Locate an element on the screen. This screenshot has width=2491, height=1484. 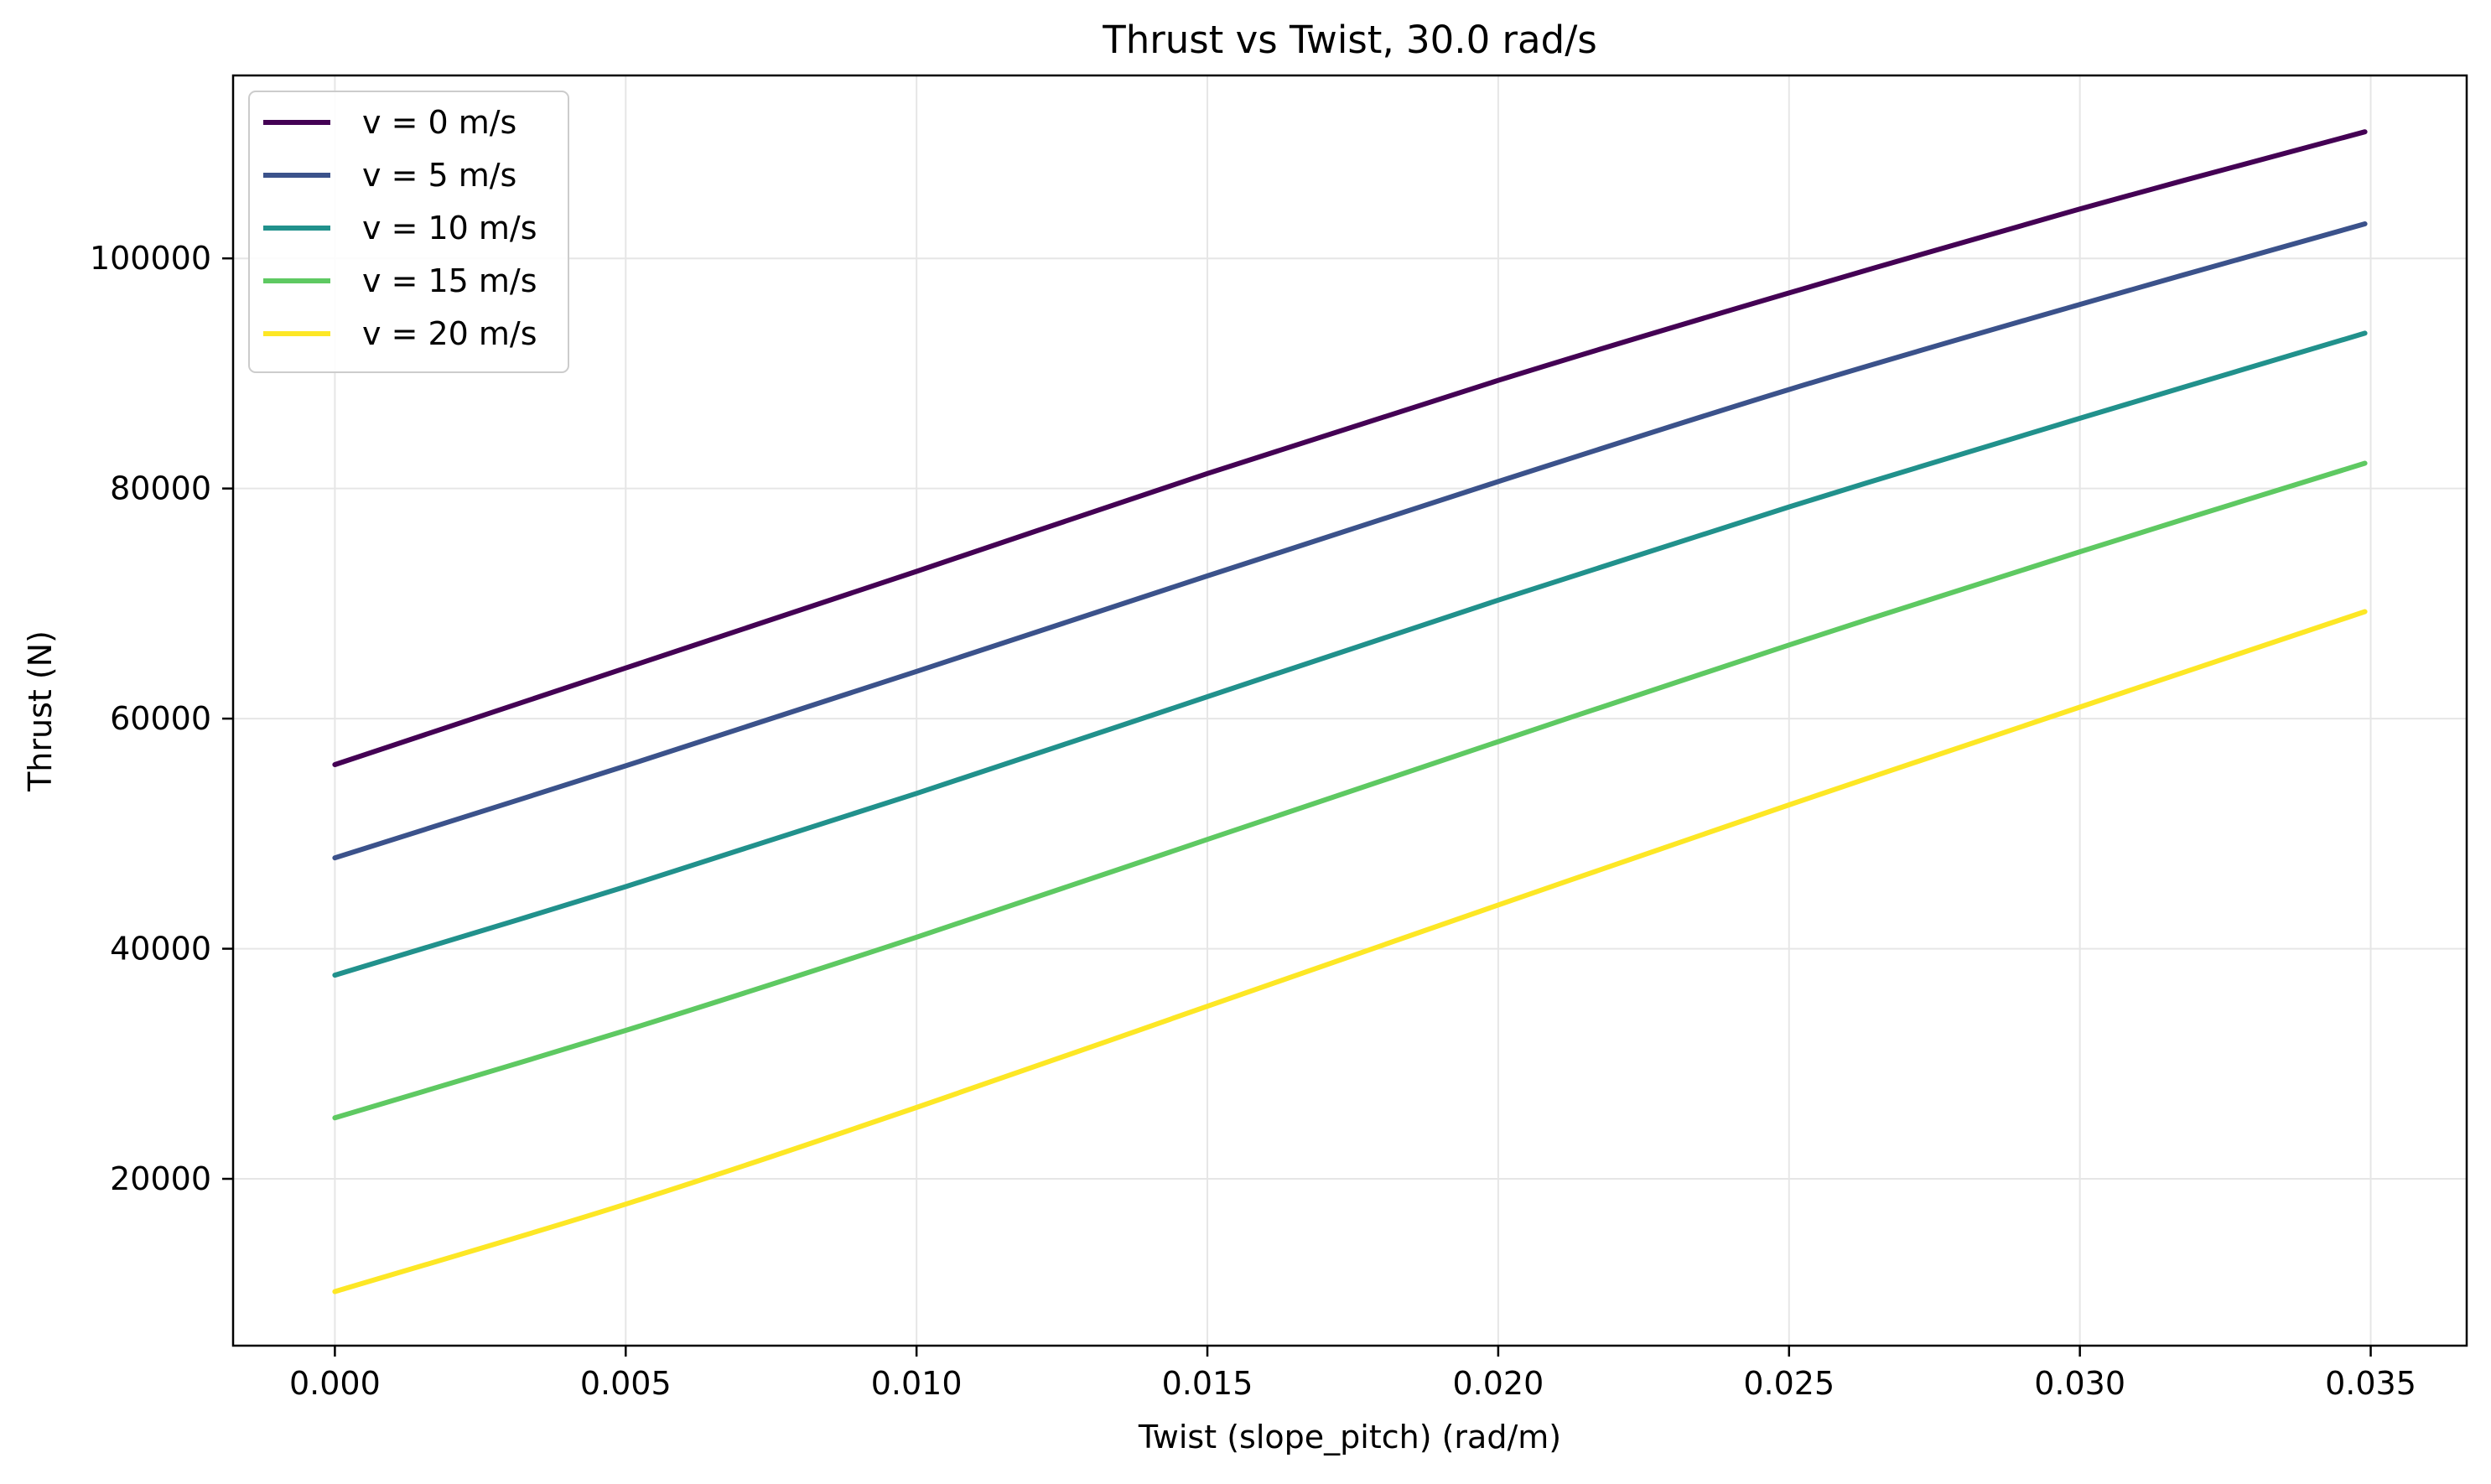
y-tick-label: 40000 is located at coordinates (160, 949).